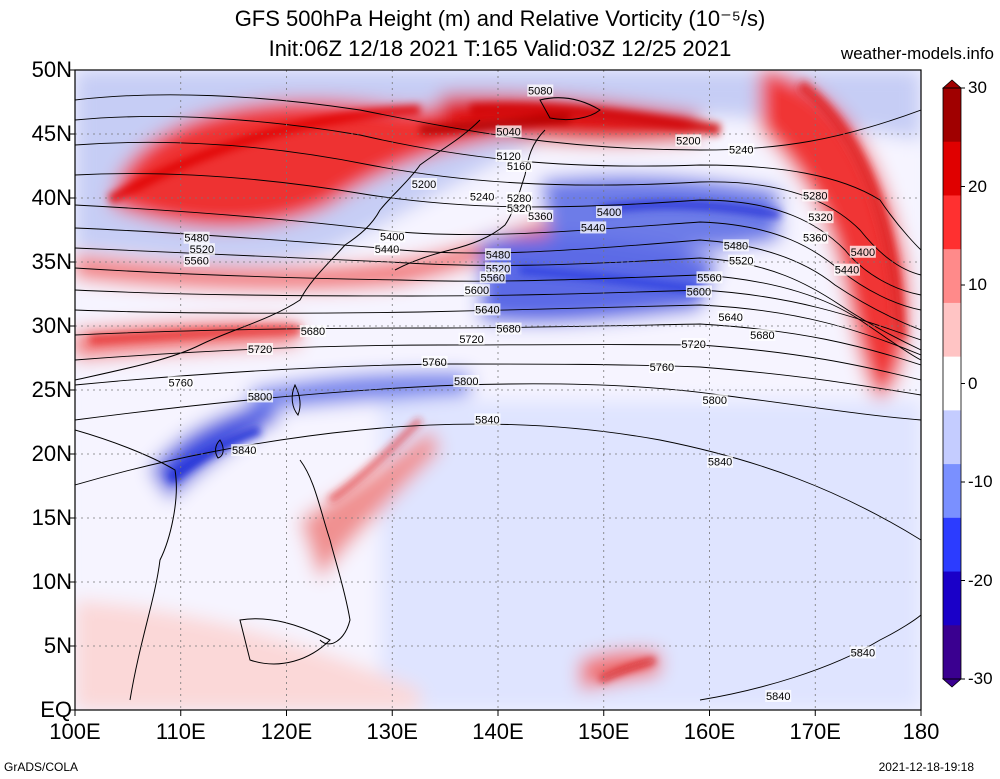  Describe the element at coordinates (980, 580) in the screenshot. I see `colorbar-tick-label: -20` at that location.